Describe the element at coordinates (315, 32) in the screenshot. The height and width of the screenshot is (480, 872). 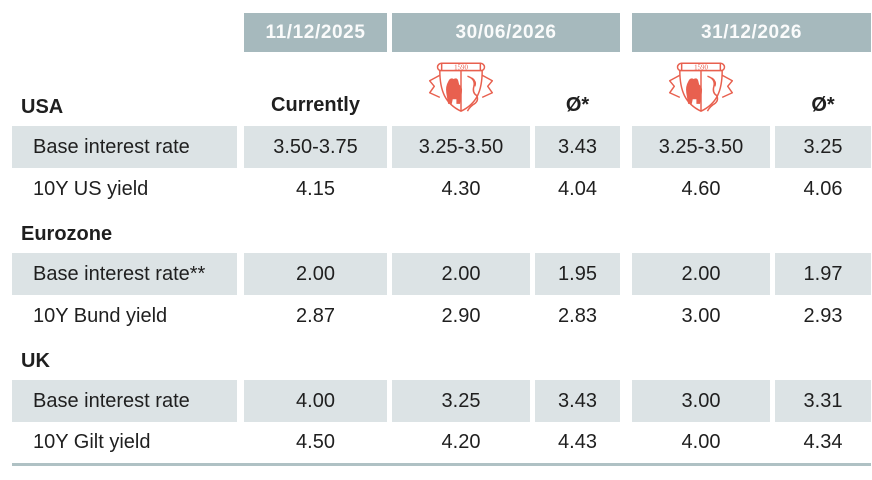
I see `date-header-current: 11/12/2025` at that location.